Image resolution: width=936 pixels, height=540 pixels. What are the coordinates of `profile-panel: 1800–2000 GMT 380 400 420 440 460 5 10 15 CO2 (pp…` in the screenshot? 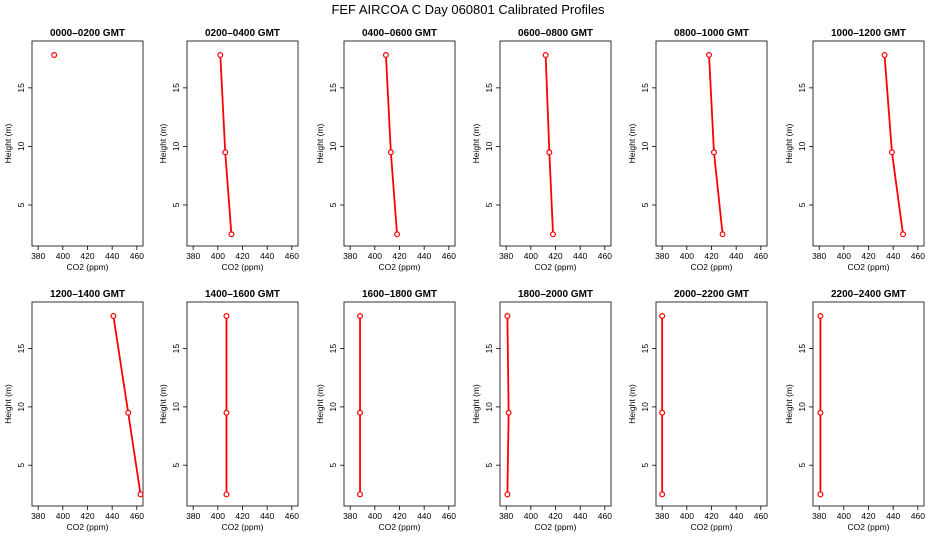 It's located at (541, 410).